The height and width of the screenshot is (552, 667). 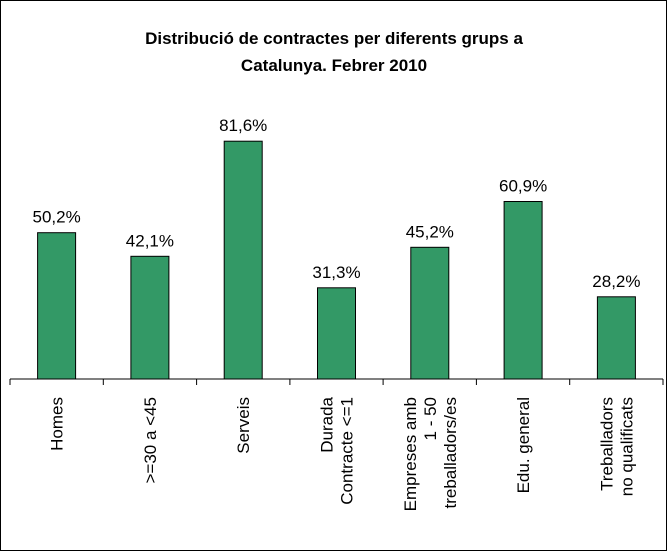 I want to click on category-label-7-line-1: Treballadors, so click(x=606, y=444).